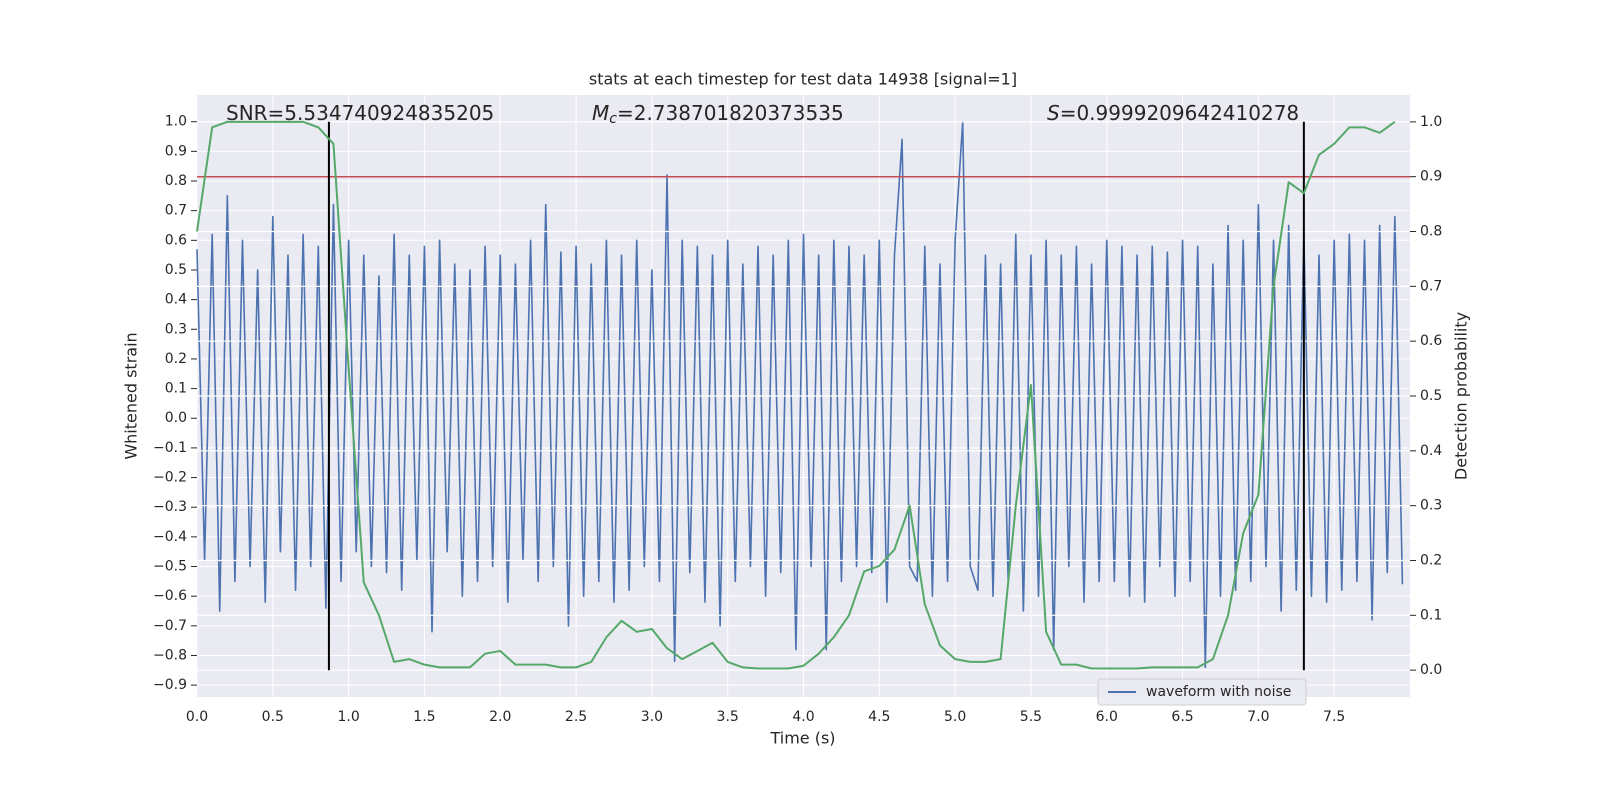  What do you see at coordinates (170, 507) in the screenshot?
I see `y-tick-label: −0.3` at bounding box center [170, 507].